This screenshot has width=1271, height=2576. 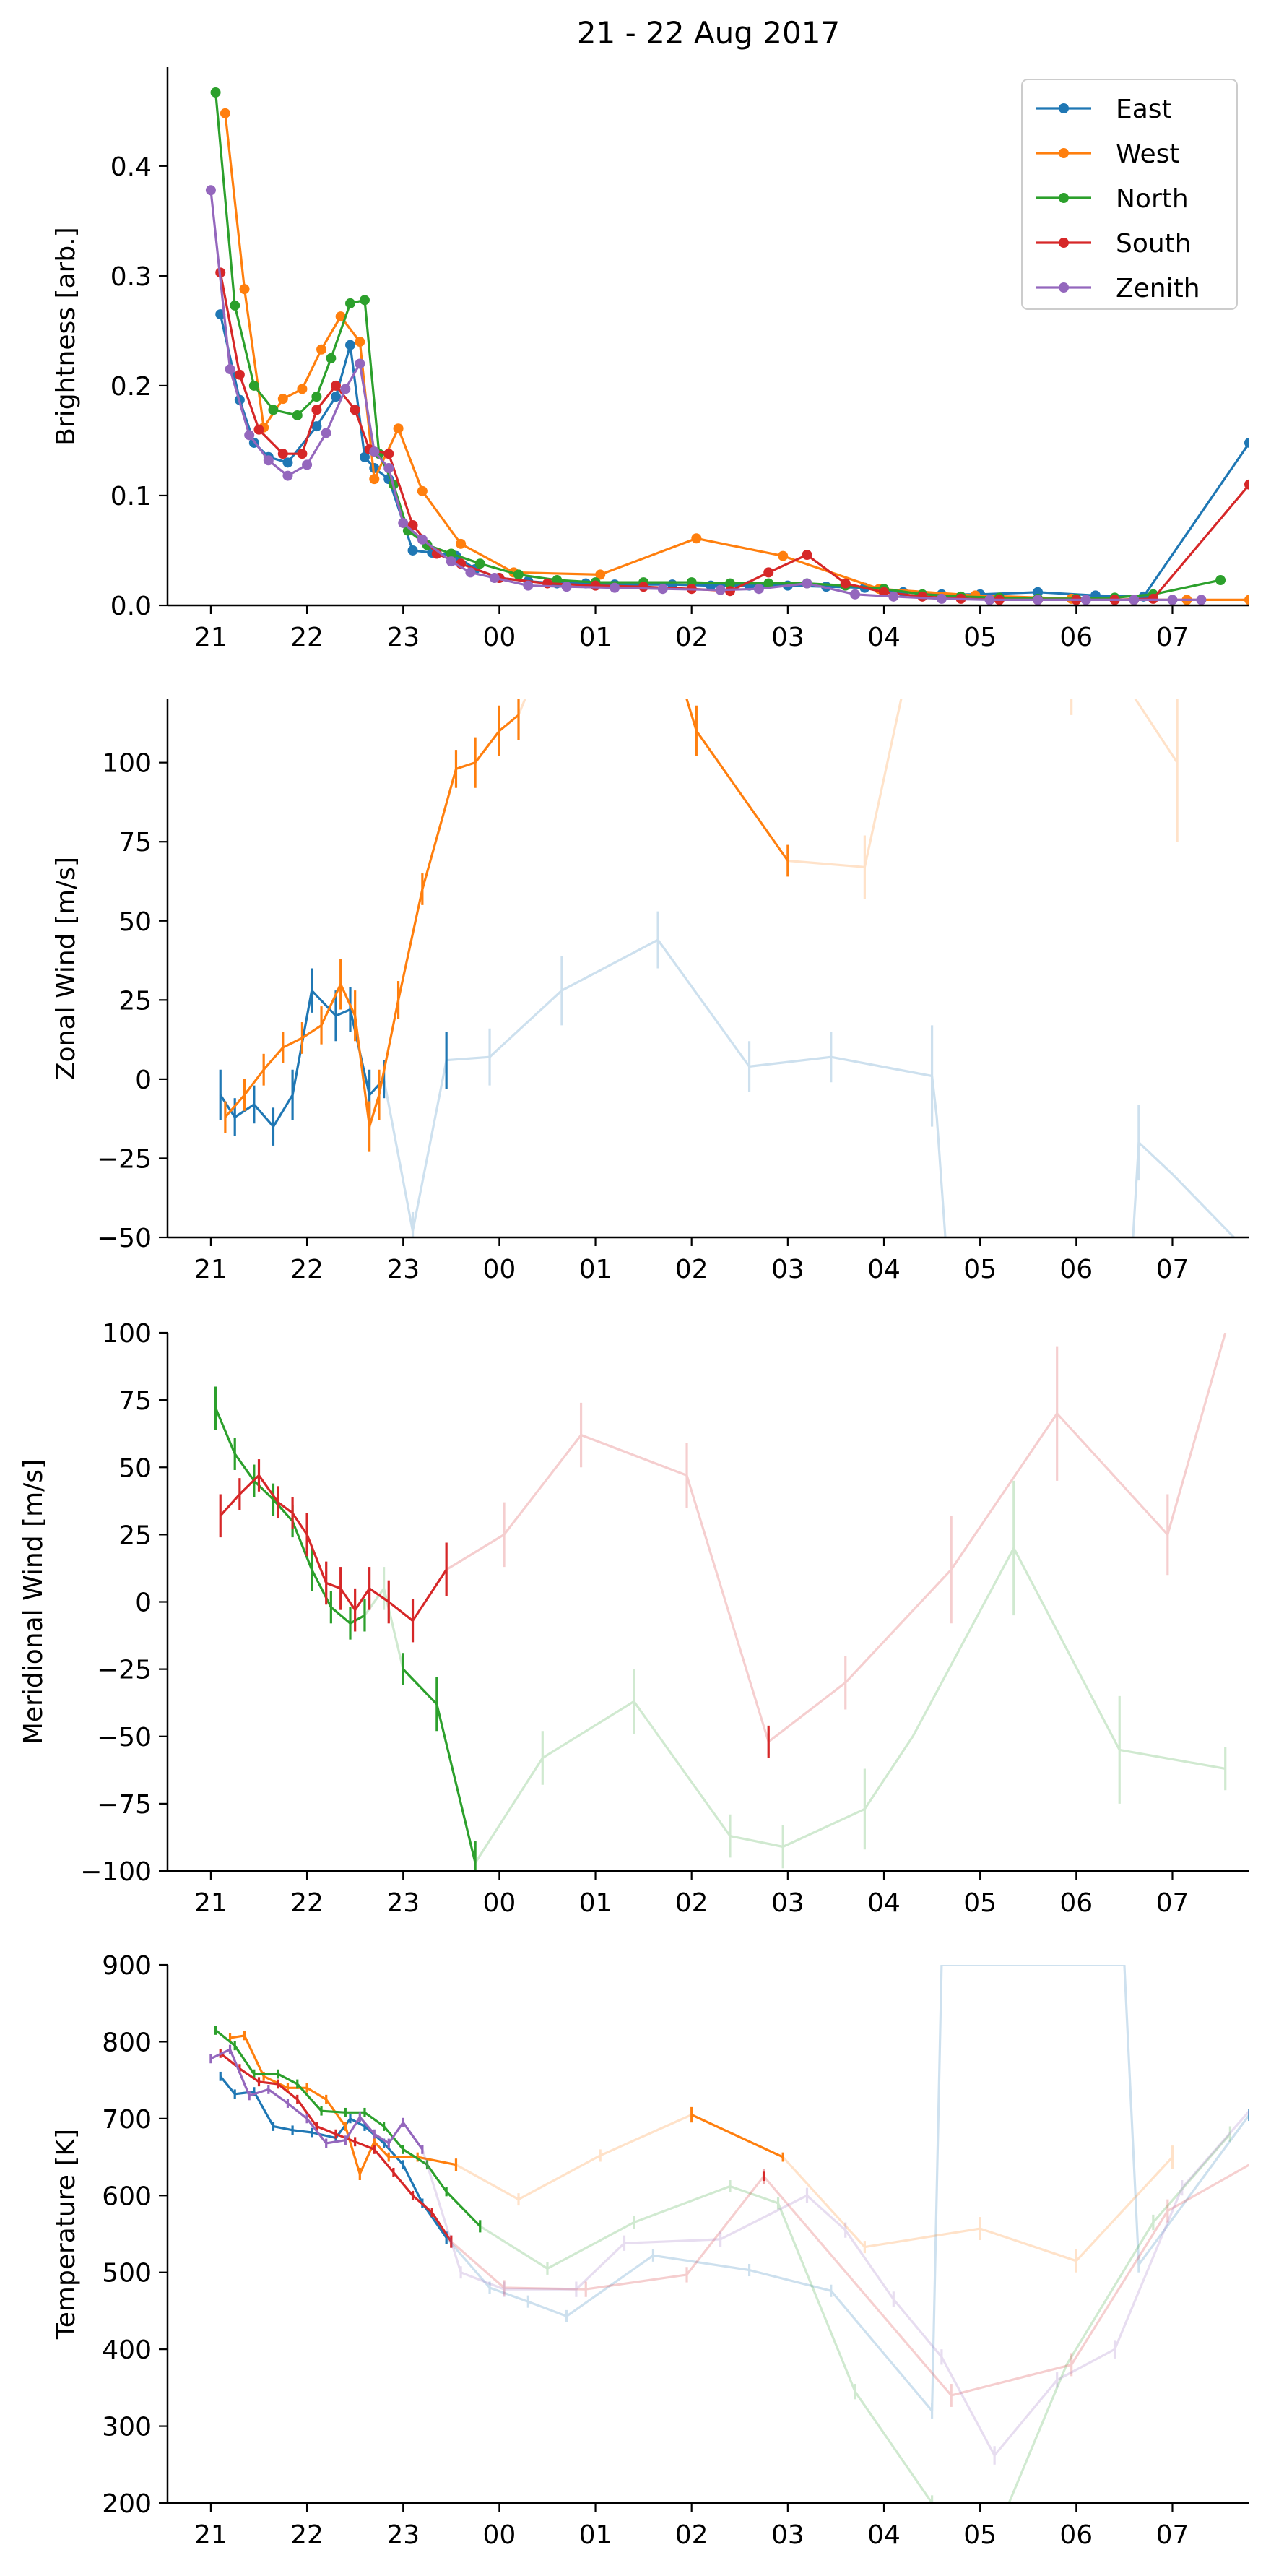 I want to click on series-line-east, so click(x=847, y=2188).